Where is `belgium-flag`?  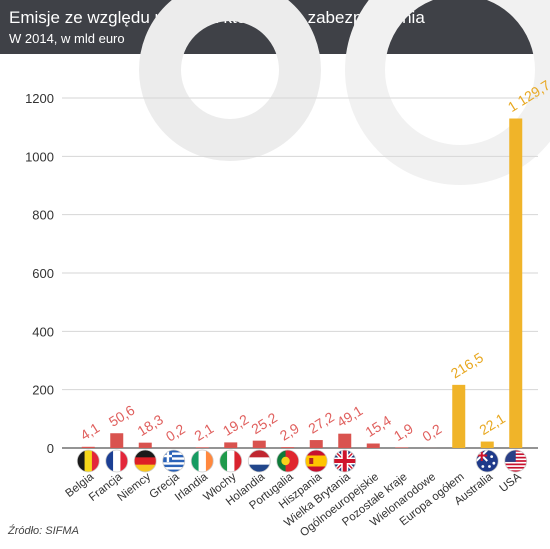
belgium-flag is located at coordinates (88, 461).